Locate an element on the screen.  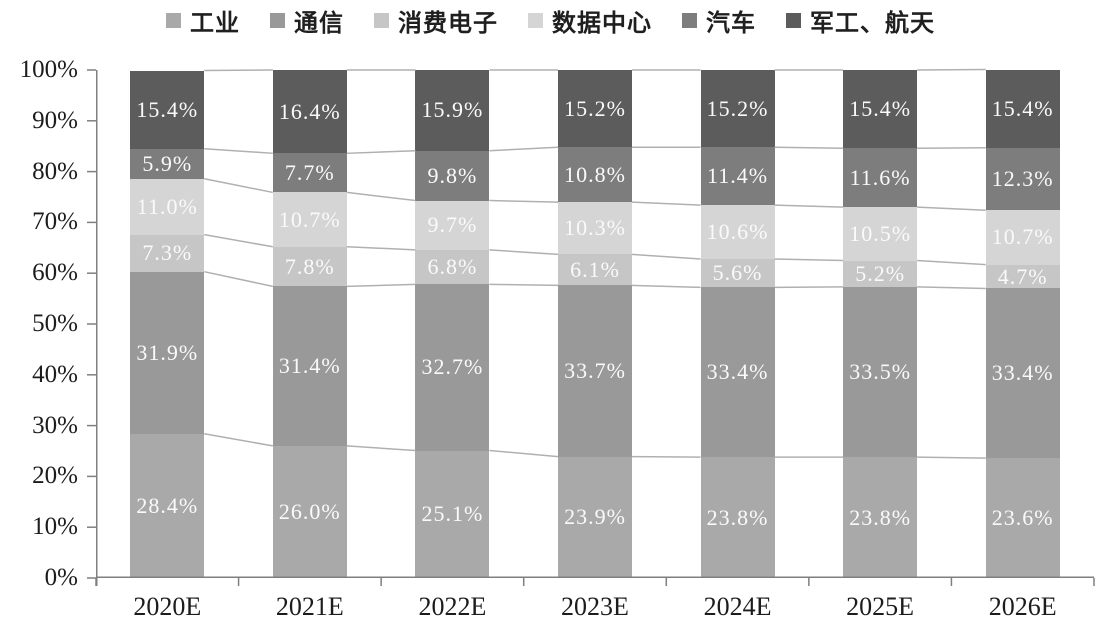
data-label: 5.9% is located at coordinates (167, 163).